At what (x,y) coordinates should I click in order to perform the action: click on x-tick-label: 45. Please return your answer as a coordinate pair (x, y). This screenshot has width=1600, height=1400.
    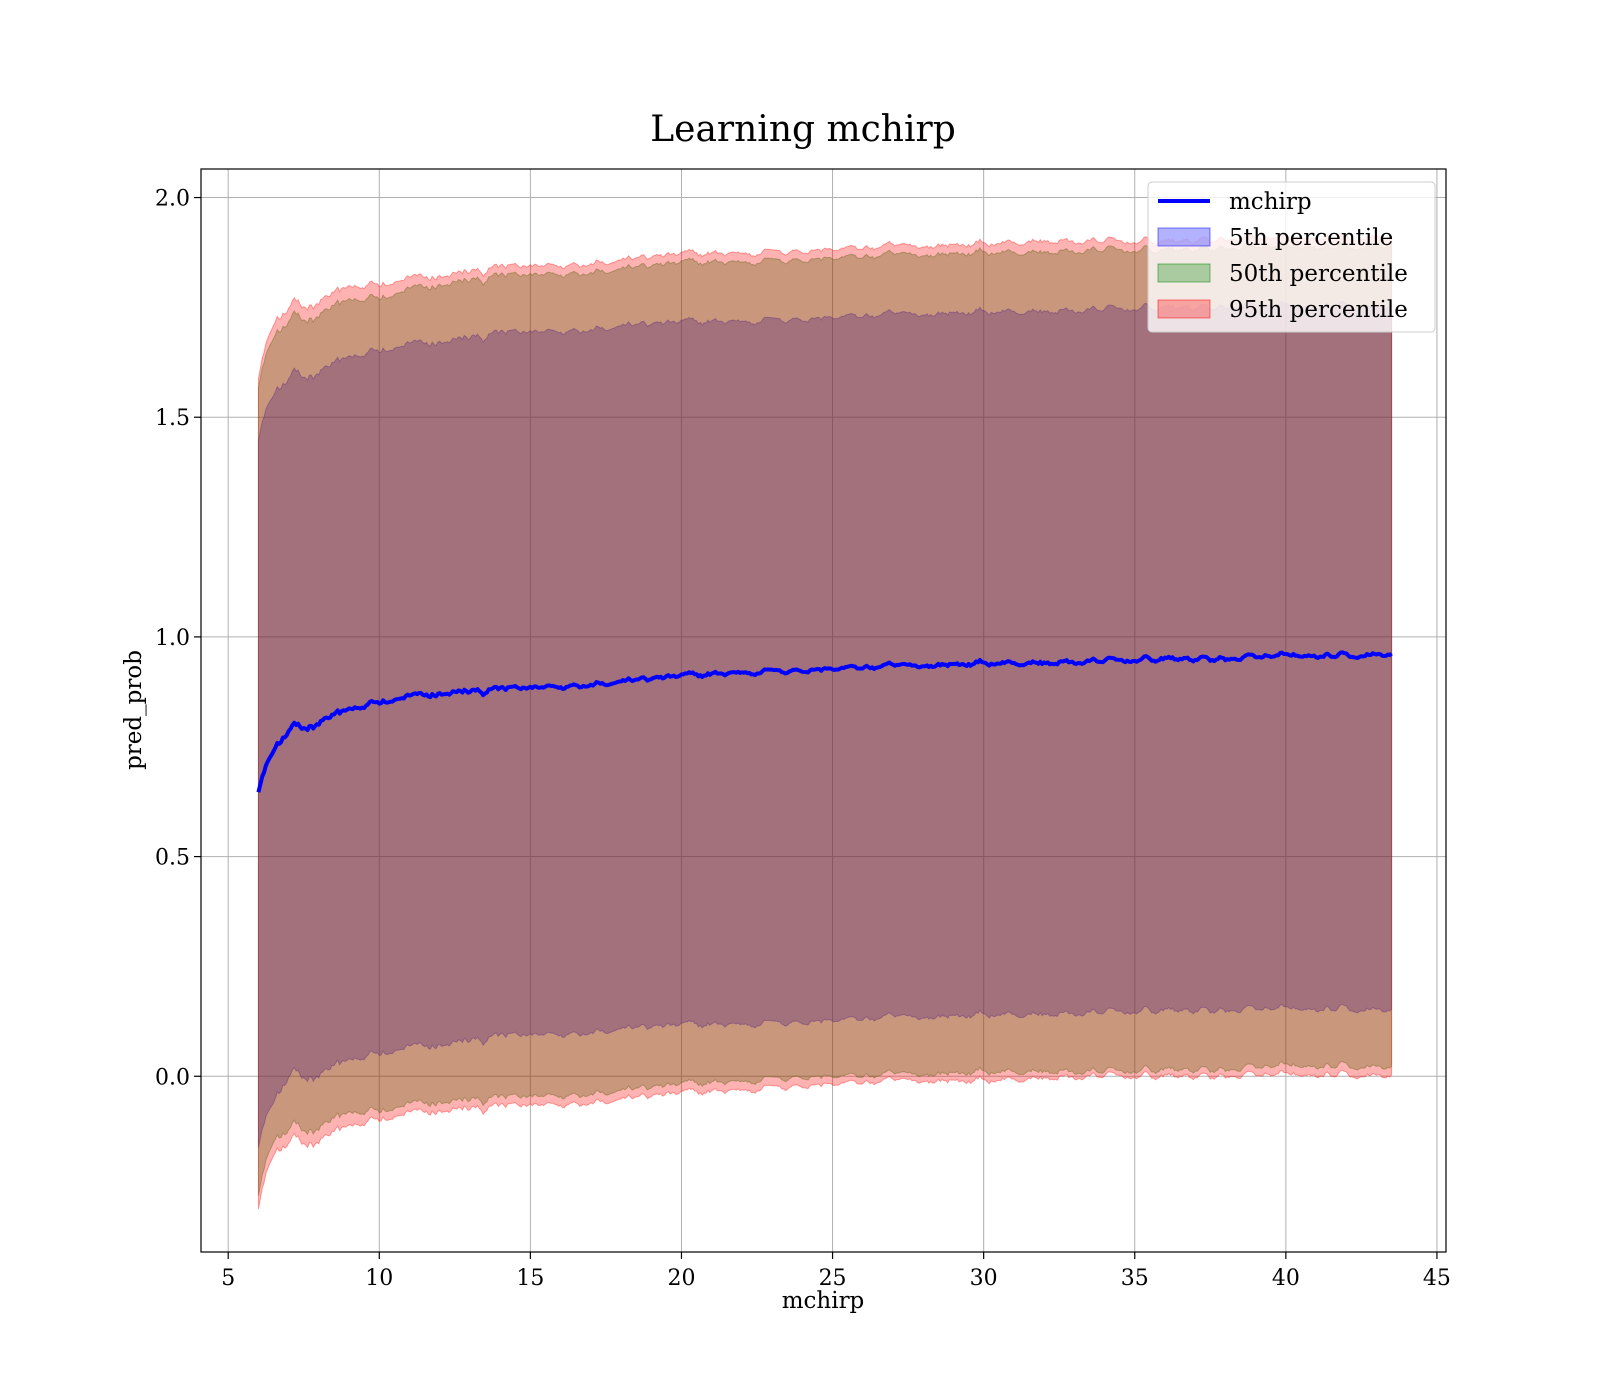
    Looking at the image, I should click on (1437, 1278).